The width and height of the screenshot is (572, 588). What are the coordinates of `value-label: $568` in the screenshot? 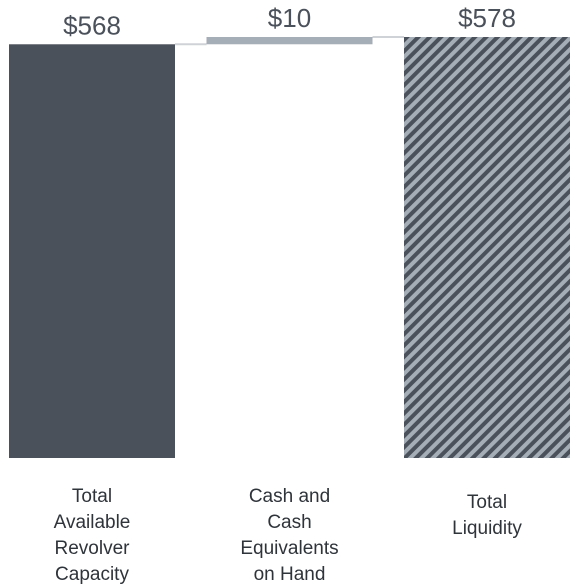 It's located at (92, 25).